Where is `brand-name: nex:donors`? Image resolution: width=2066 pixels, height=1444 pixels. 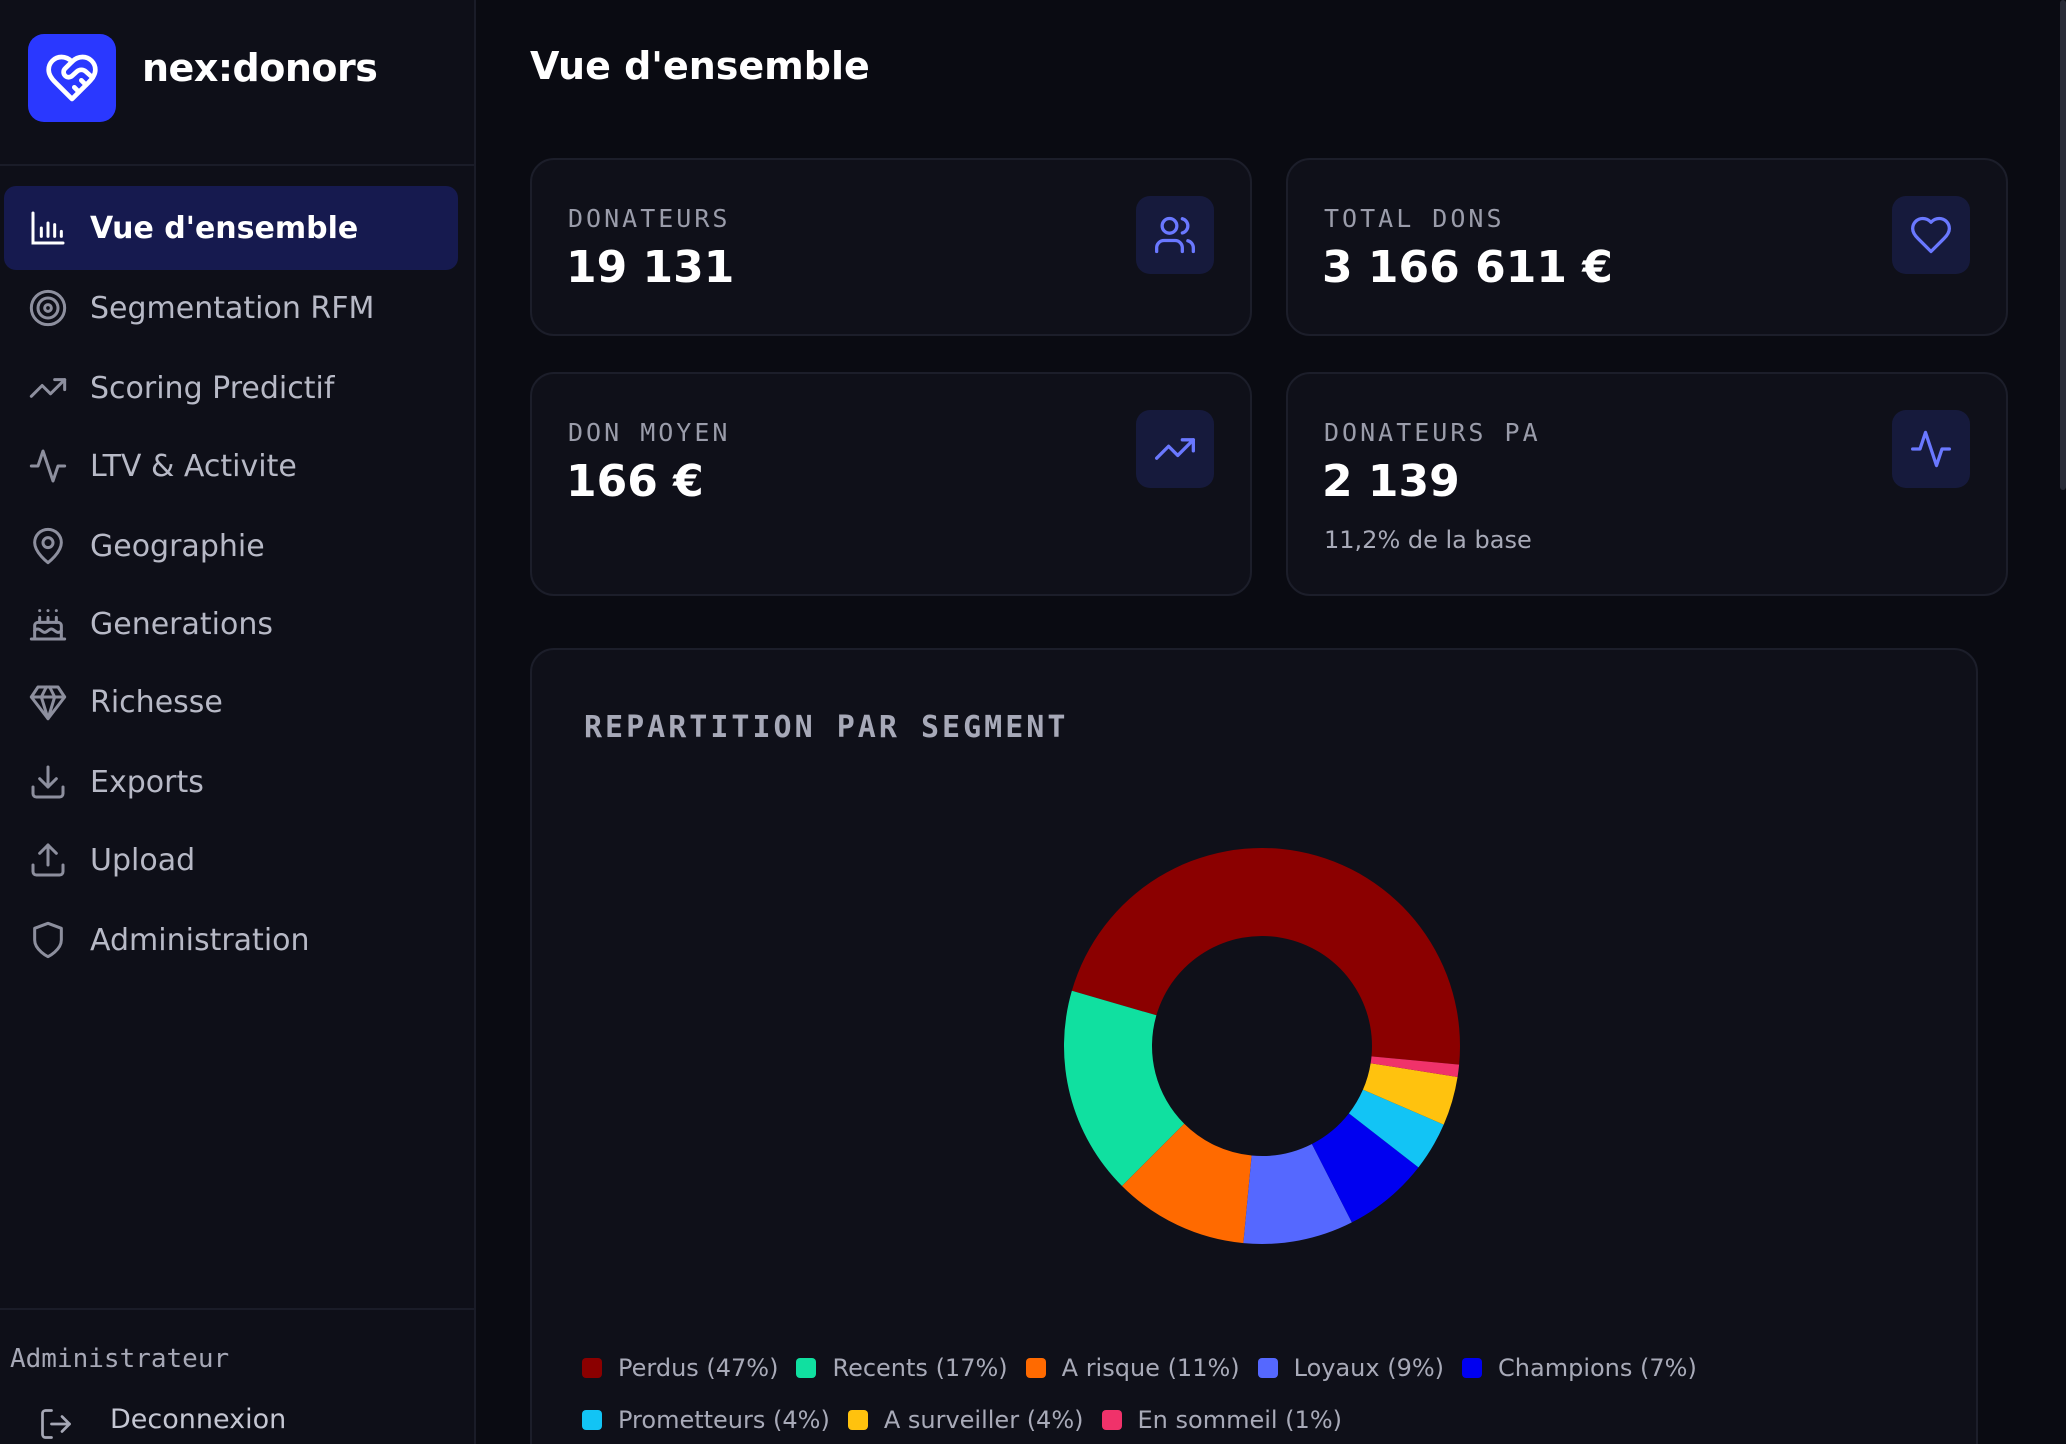
brand-name: nex:donors is located at coordinates (260, 68).